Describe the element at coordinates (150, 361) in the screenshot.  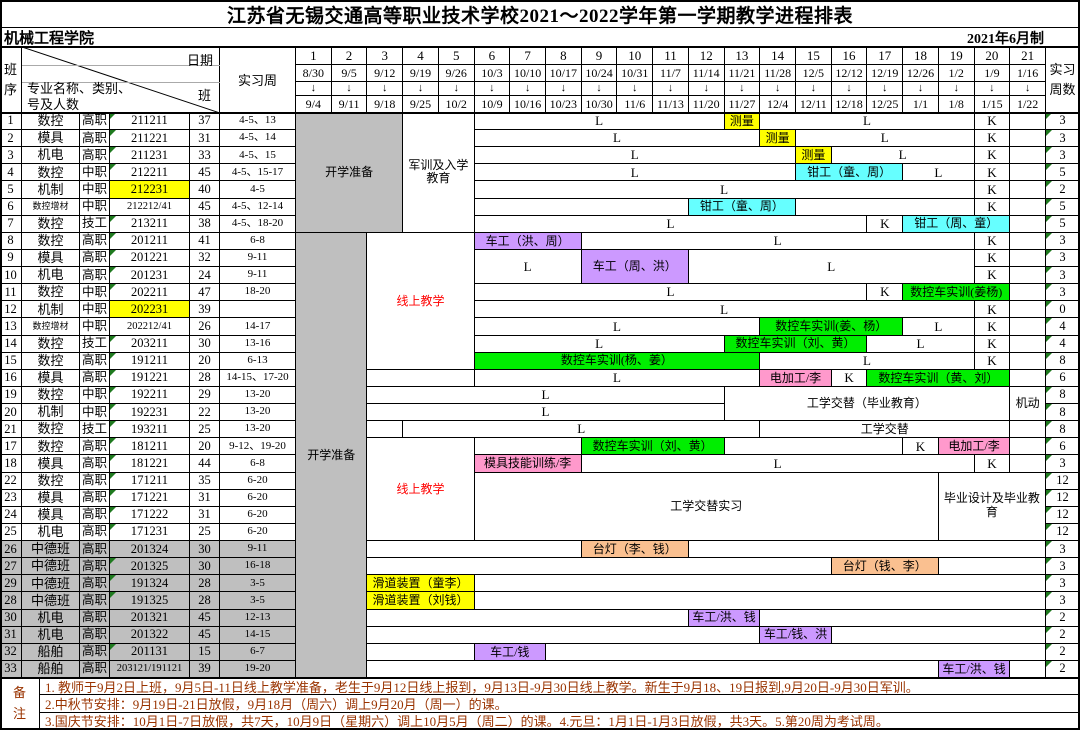
I see `class-code-cell: 191211` at that location.